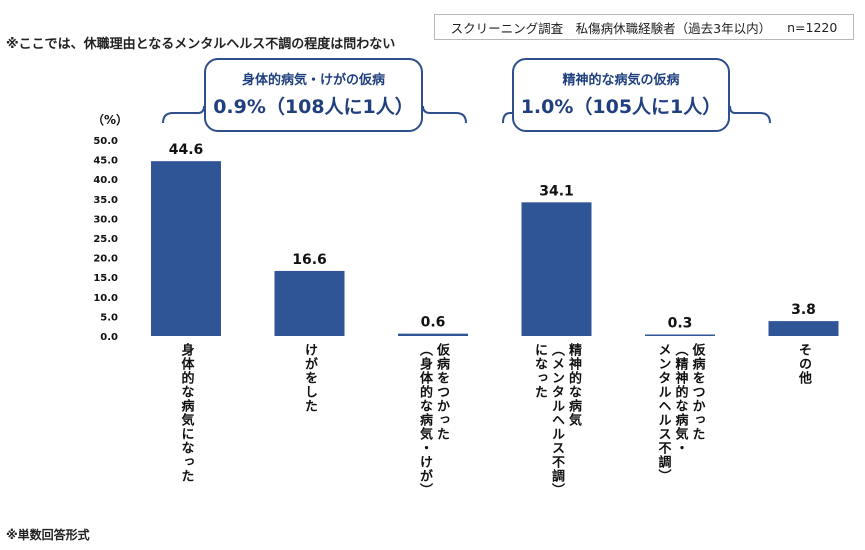 The image size is (865, 550). I want to click on y-tick-label: 50.0, so click(105, 141).